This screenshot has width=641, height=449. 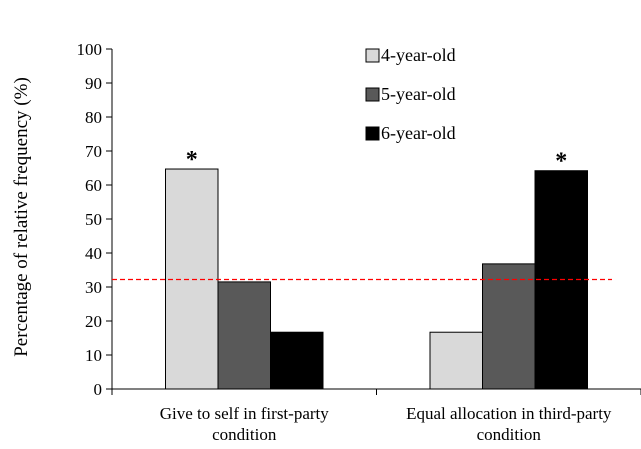 What do you see at coordinates (93, 185) in the screenshot?
I see `y-tick-label: 60` at bounding box center [93, 185].